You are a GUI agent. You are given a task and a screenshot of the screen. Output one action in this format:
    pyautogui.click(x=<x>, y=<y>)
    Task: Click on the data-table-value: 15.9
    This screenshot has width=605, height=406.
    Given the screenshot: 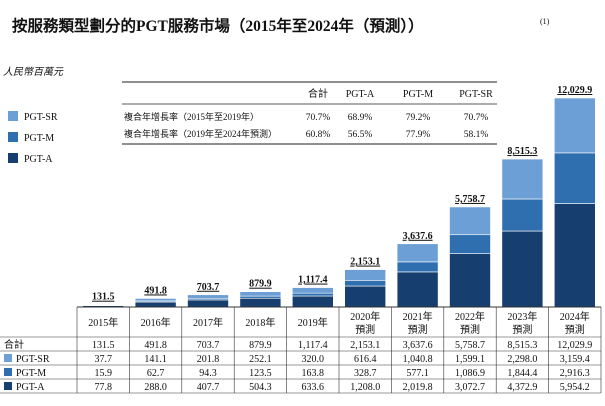 What is the action you would take?
    pyautogui.click(x=103, y=373)
    